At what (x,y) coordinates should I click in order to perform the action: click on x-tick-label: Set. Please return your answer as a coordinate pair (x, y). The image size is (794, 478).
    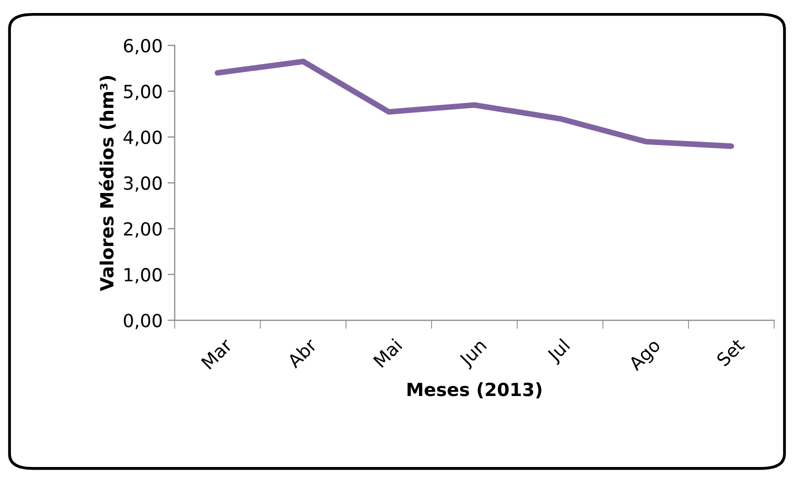
    Looking at the image, I should click on (731, 352).